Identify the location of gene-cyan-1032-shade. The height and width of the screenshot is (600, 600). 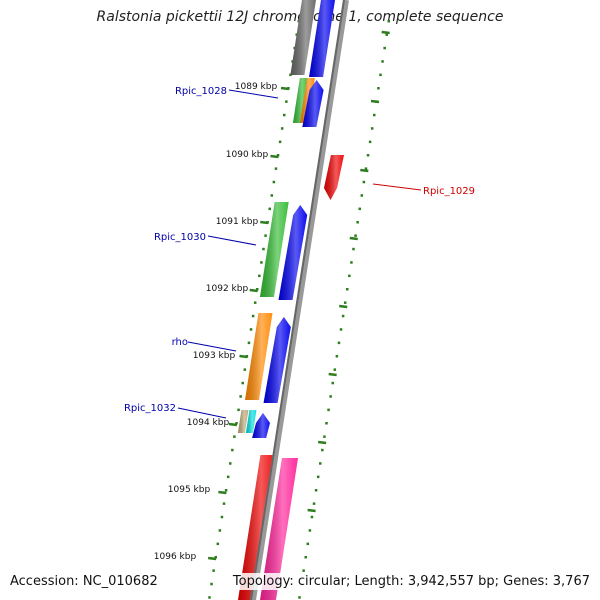
(251, 421).